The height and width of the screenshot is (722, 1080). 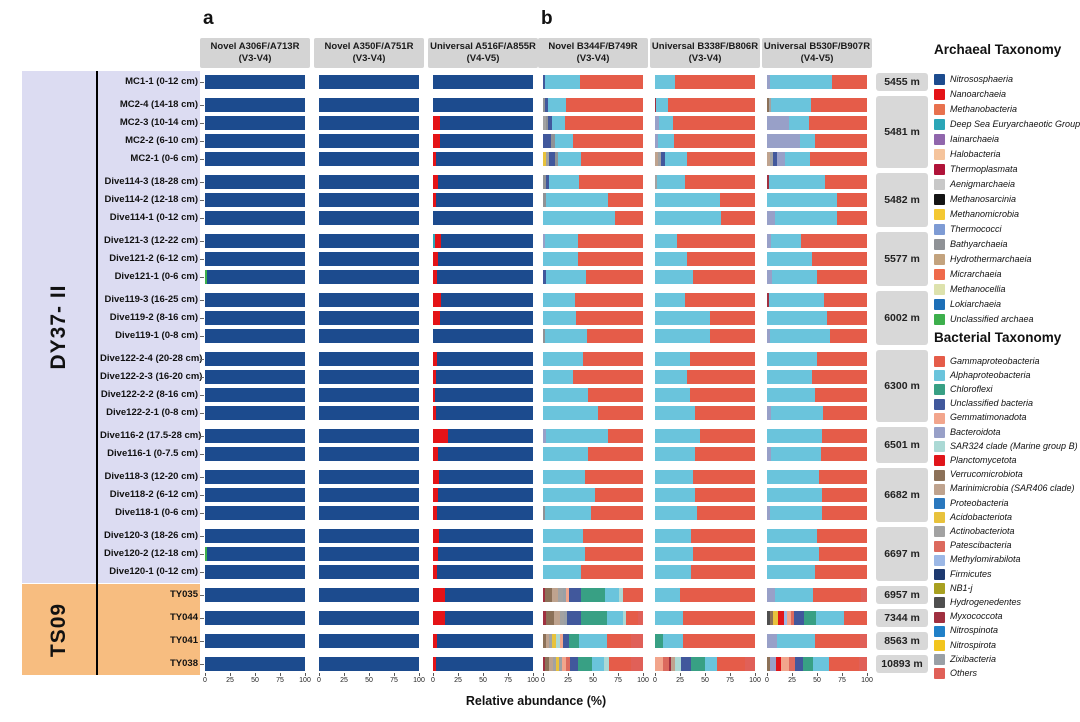 What do you see at coordinates (902, 259) in the screenshot?
I see `depth-badge: 5577 m` at bounding box center [902, 259].